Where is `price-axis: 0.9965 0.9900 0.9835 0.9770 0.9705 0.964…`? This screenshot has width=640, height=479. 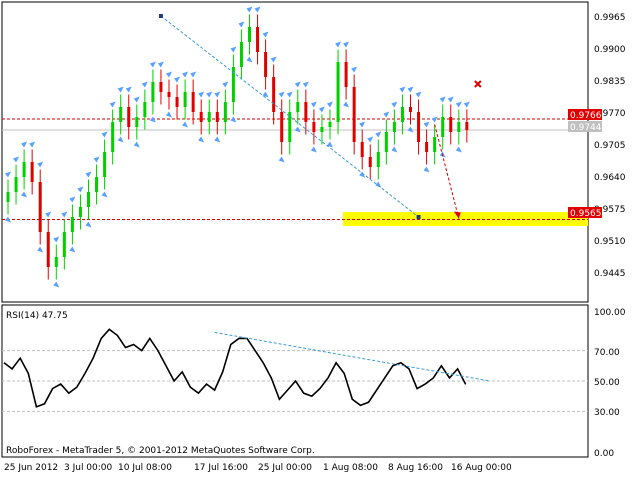
price-axis: 0.9965 0.9900 0.9835 0.9770 0.9705 0.964… is located at coordinates (610, 146).